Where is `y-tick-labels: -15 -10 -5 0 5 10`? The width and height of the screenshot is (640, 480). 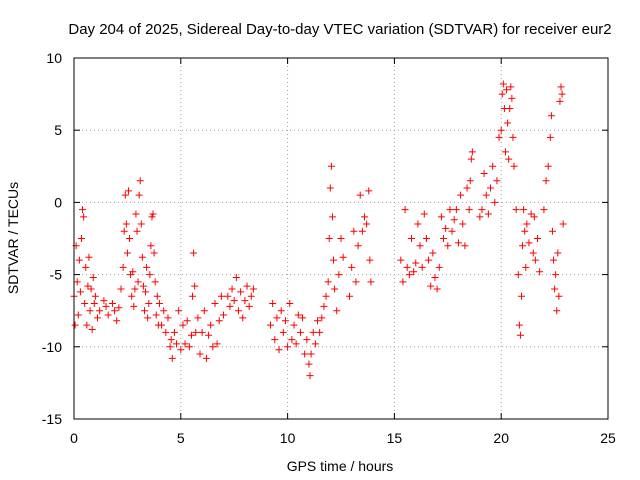
y-tick-labels: -15 -10 -5 0 5 10 is located at coordinates (52, 238).